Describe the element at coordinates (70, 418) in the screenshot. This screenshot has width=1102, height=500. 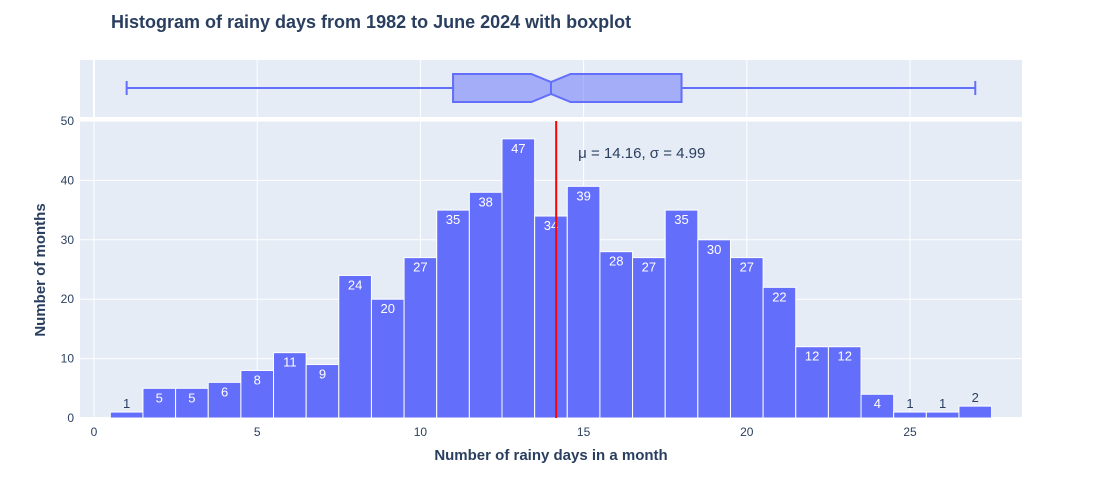
I see `y-tick-label: 0` at that location.